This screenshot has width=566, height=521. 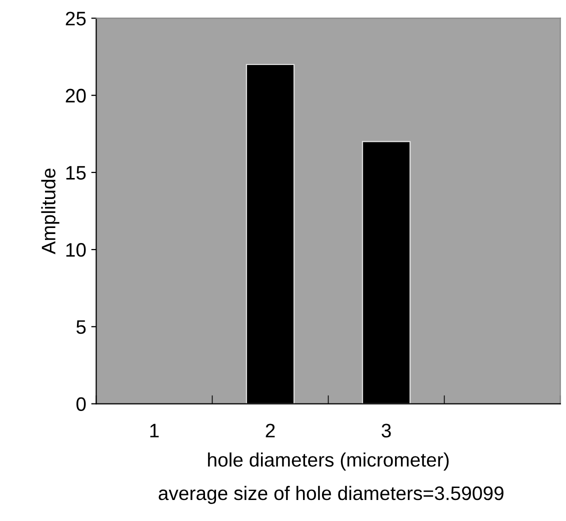 I want to click on y-tick-label: 10, so click(x=76, y=250).